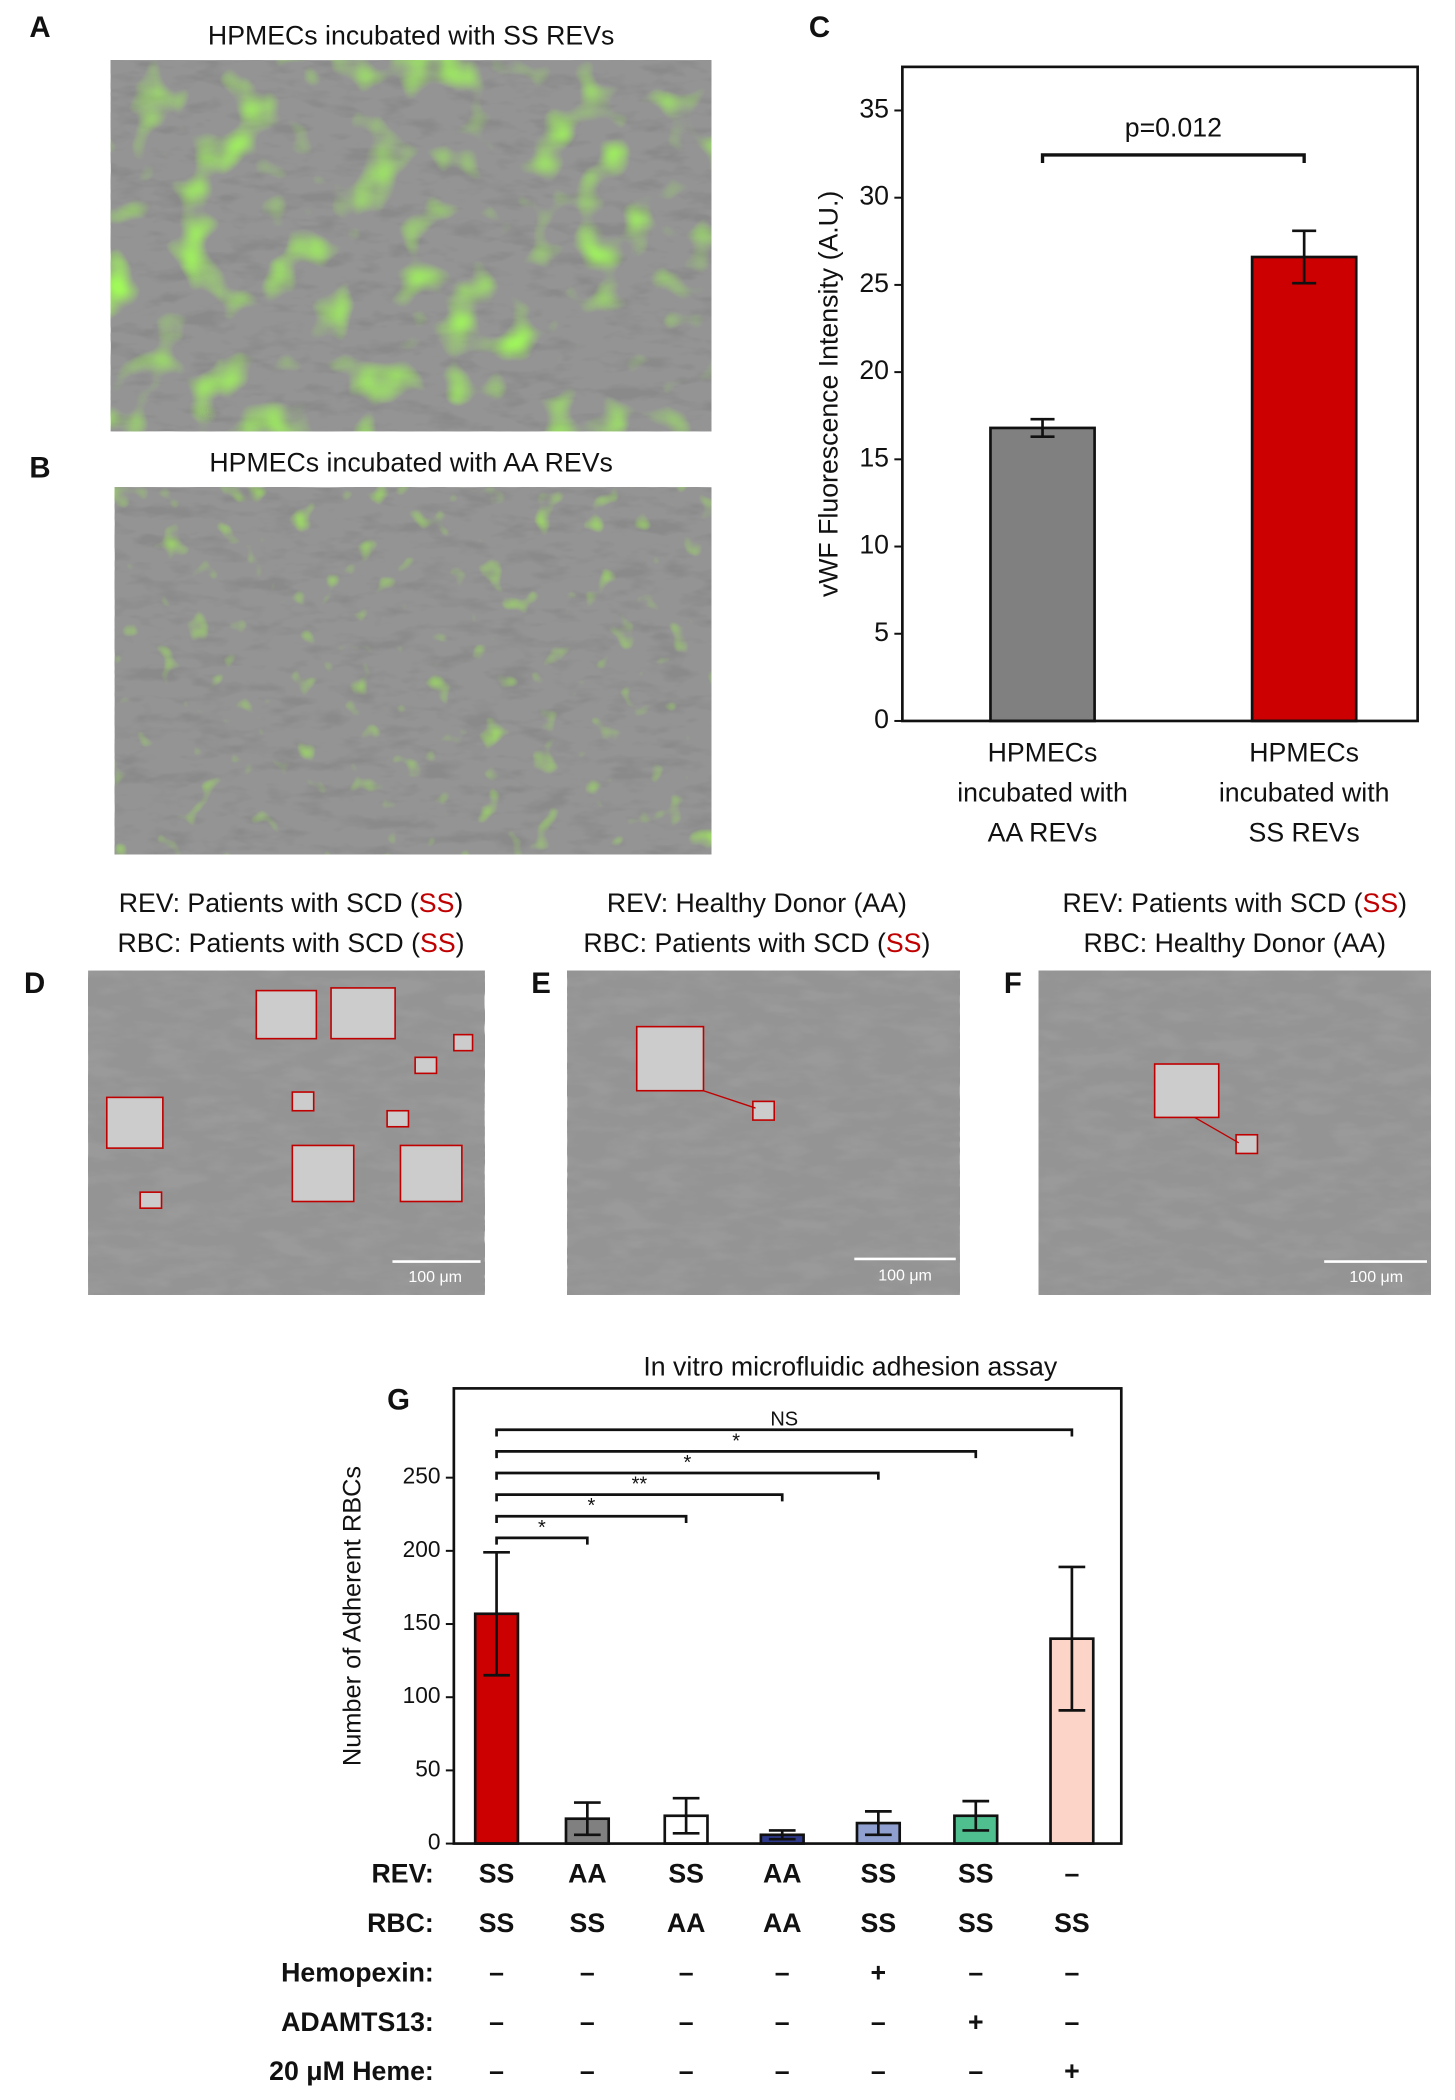 The width and height of the screenshot is (1455, 2100). Describe the element at coordinates (352, 1616) in the screenshot. I see `y-axis-label: Number of Adherent RBCs` at that location.